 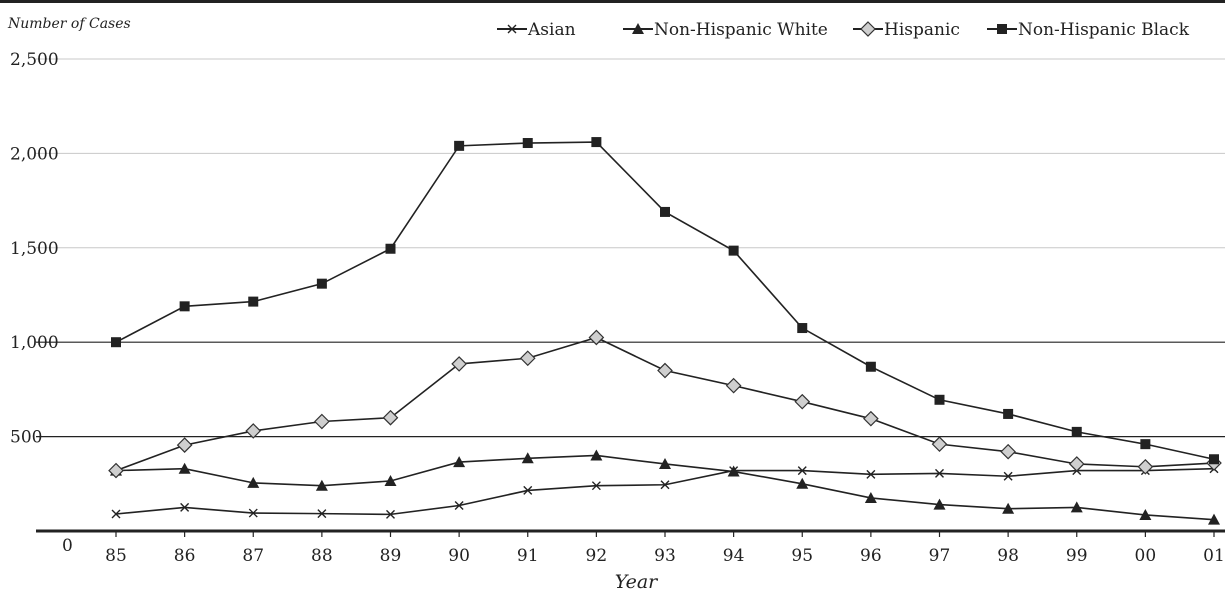 I want to click on y-axis-label: Number of Cases, so click(x=69, y=24).